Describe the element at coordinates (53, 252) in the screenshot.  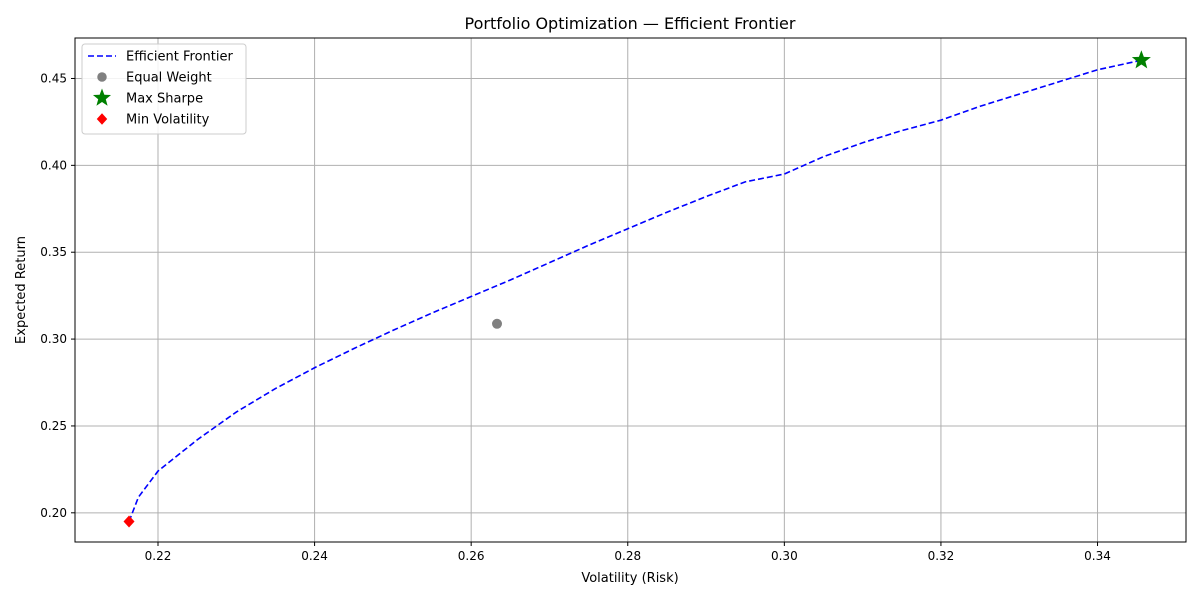
I see `y-tick-label: 0.35` at that location.